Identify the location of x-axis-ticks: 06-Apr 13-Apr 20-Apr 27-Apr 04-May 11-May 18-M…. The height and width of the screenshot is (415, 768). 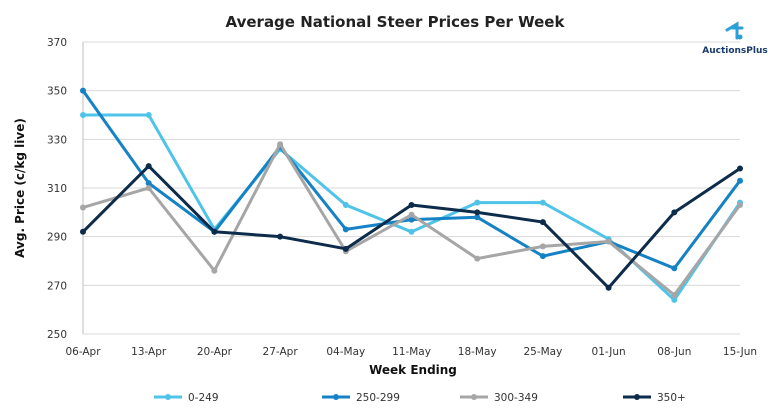
(411, 352).